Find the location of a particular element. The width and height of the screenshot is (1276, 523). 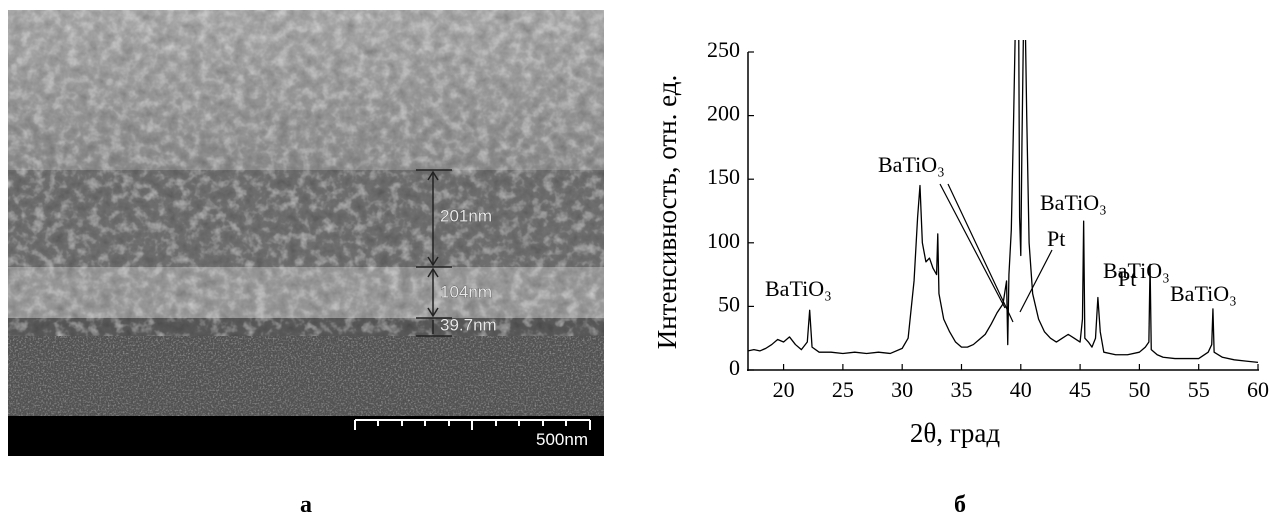

x-tick-label: 20 is located at coordinates (784, 389).